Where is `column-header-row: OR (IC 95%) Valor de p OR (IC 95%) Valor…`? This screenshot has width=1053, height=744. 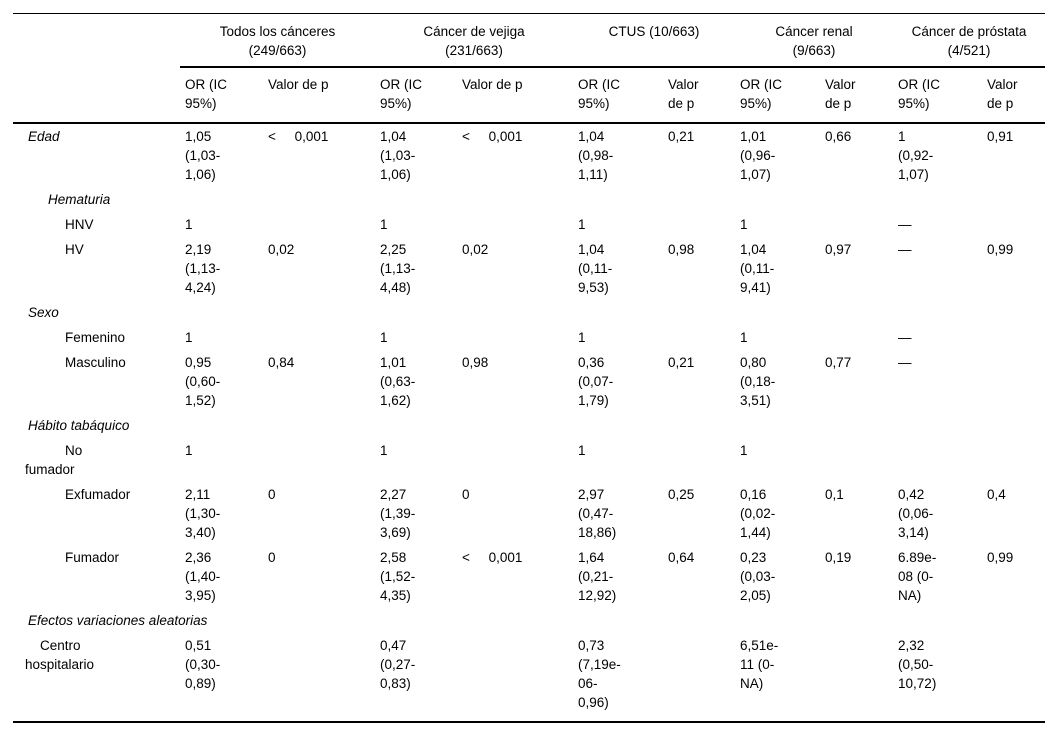
column-header-row: OR (IC 95%) Valor de p OR (IC 95%) Valor… is located at coordinates (529, 95).